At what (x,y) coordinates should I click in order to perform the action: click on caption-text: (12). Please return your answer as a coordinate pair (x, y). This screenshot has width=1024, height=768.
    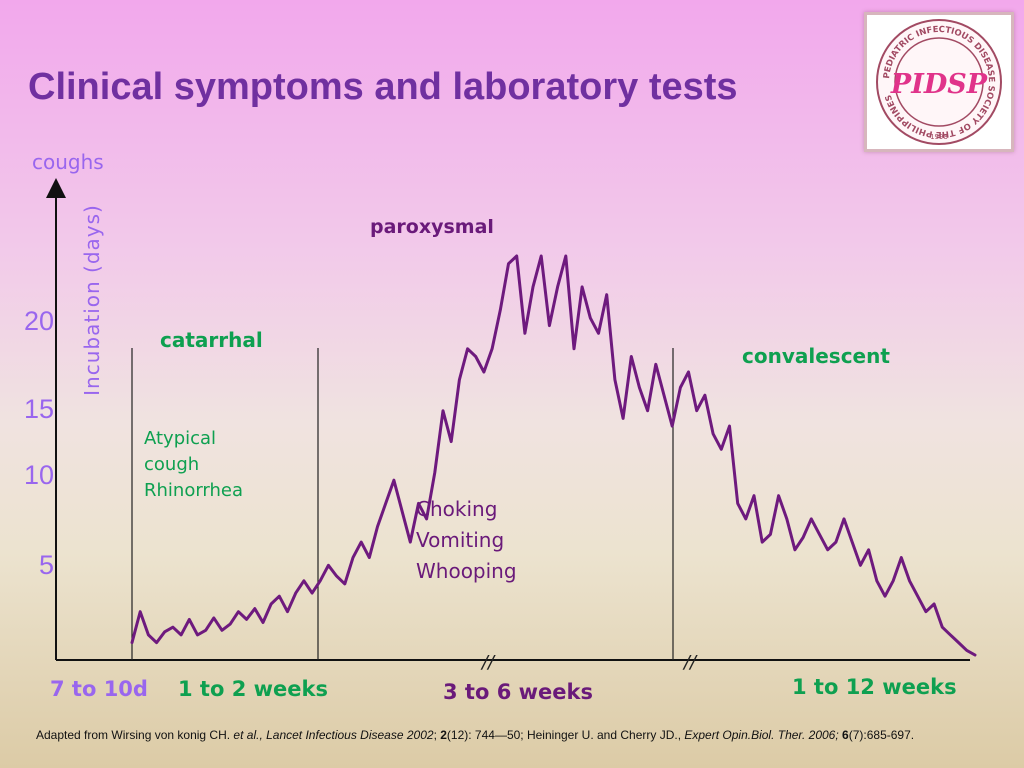
    Looking at the image, I should click on (457, 735).